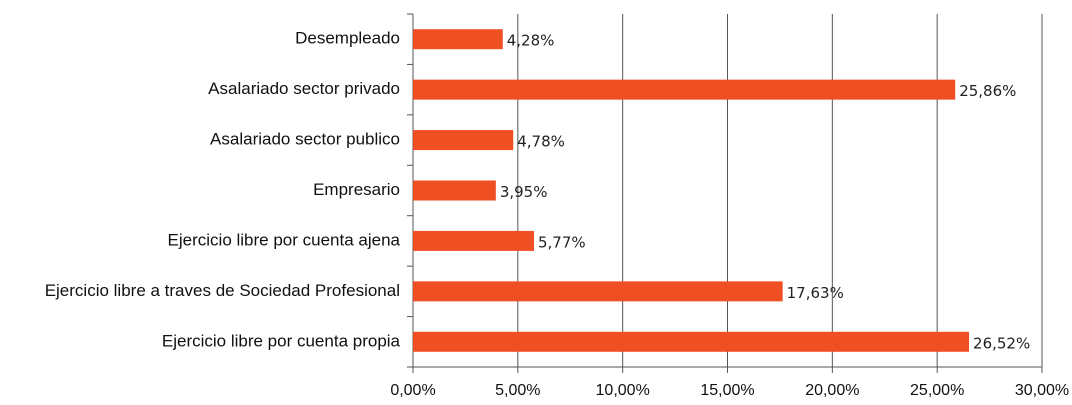  What do you see at coordinates (727, 390) in the screenshot?
I see `x-tick-label: 15,00%` at bounding box center [727, 390].